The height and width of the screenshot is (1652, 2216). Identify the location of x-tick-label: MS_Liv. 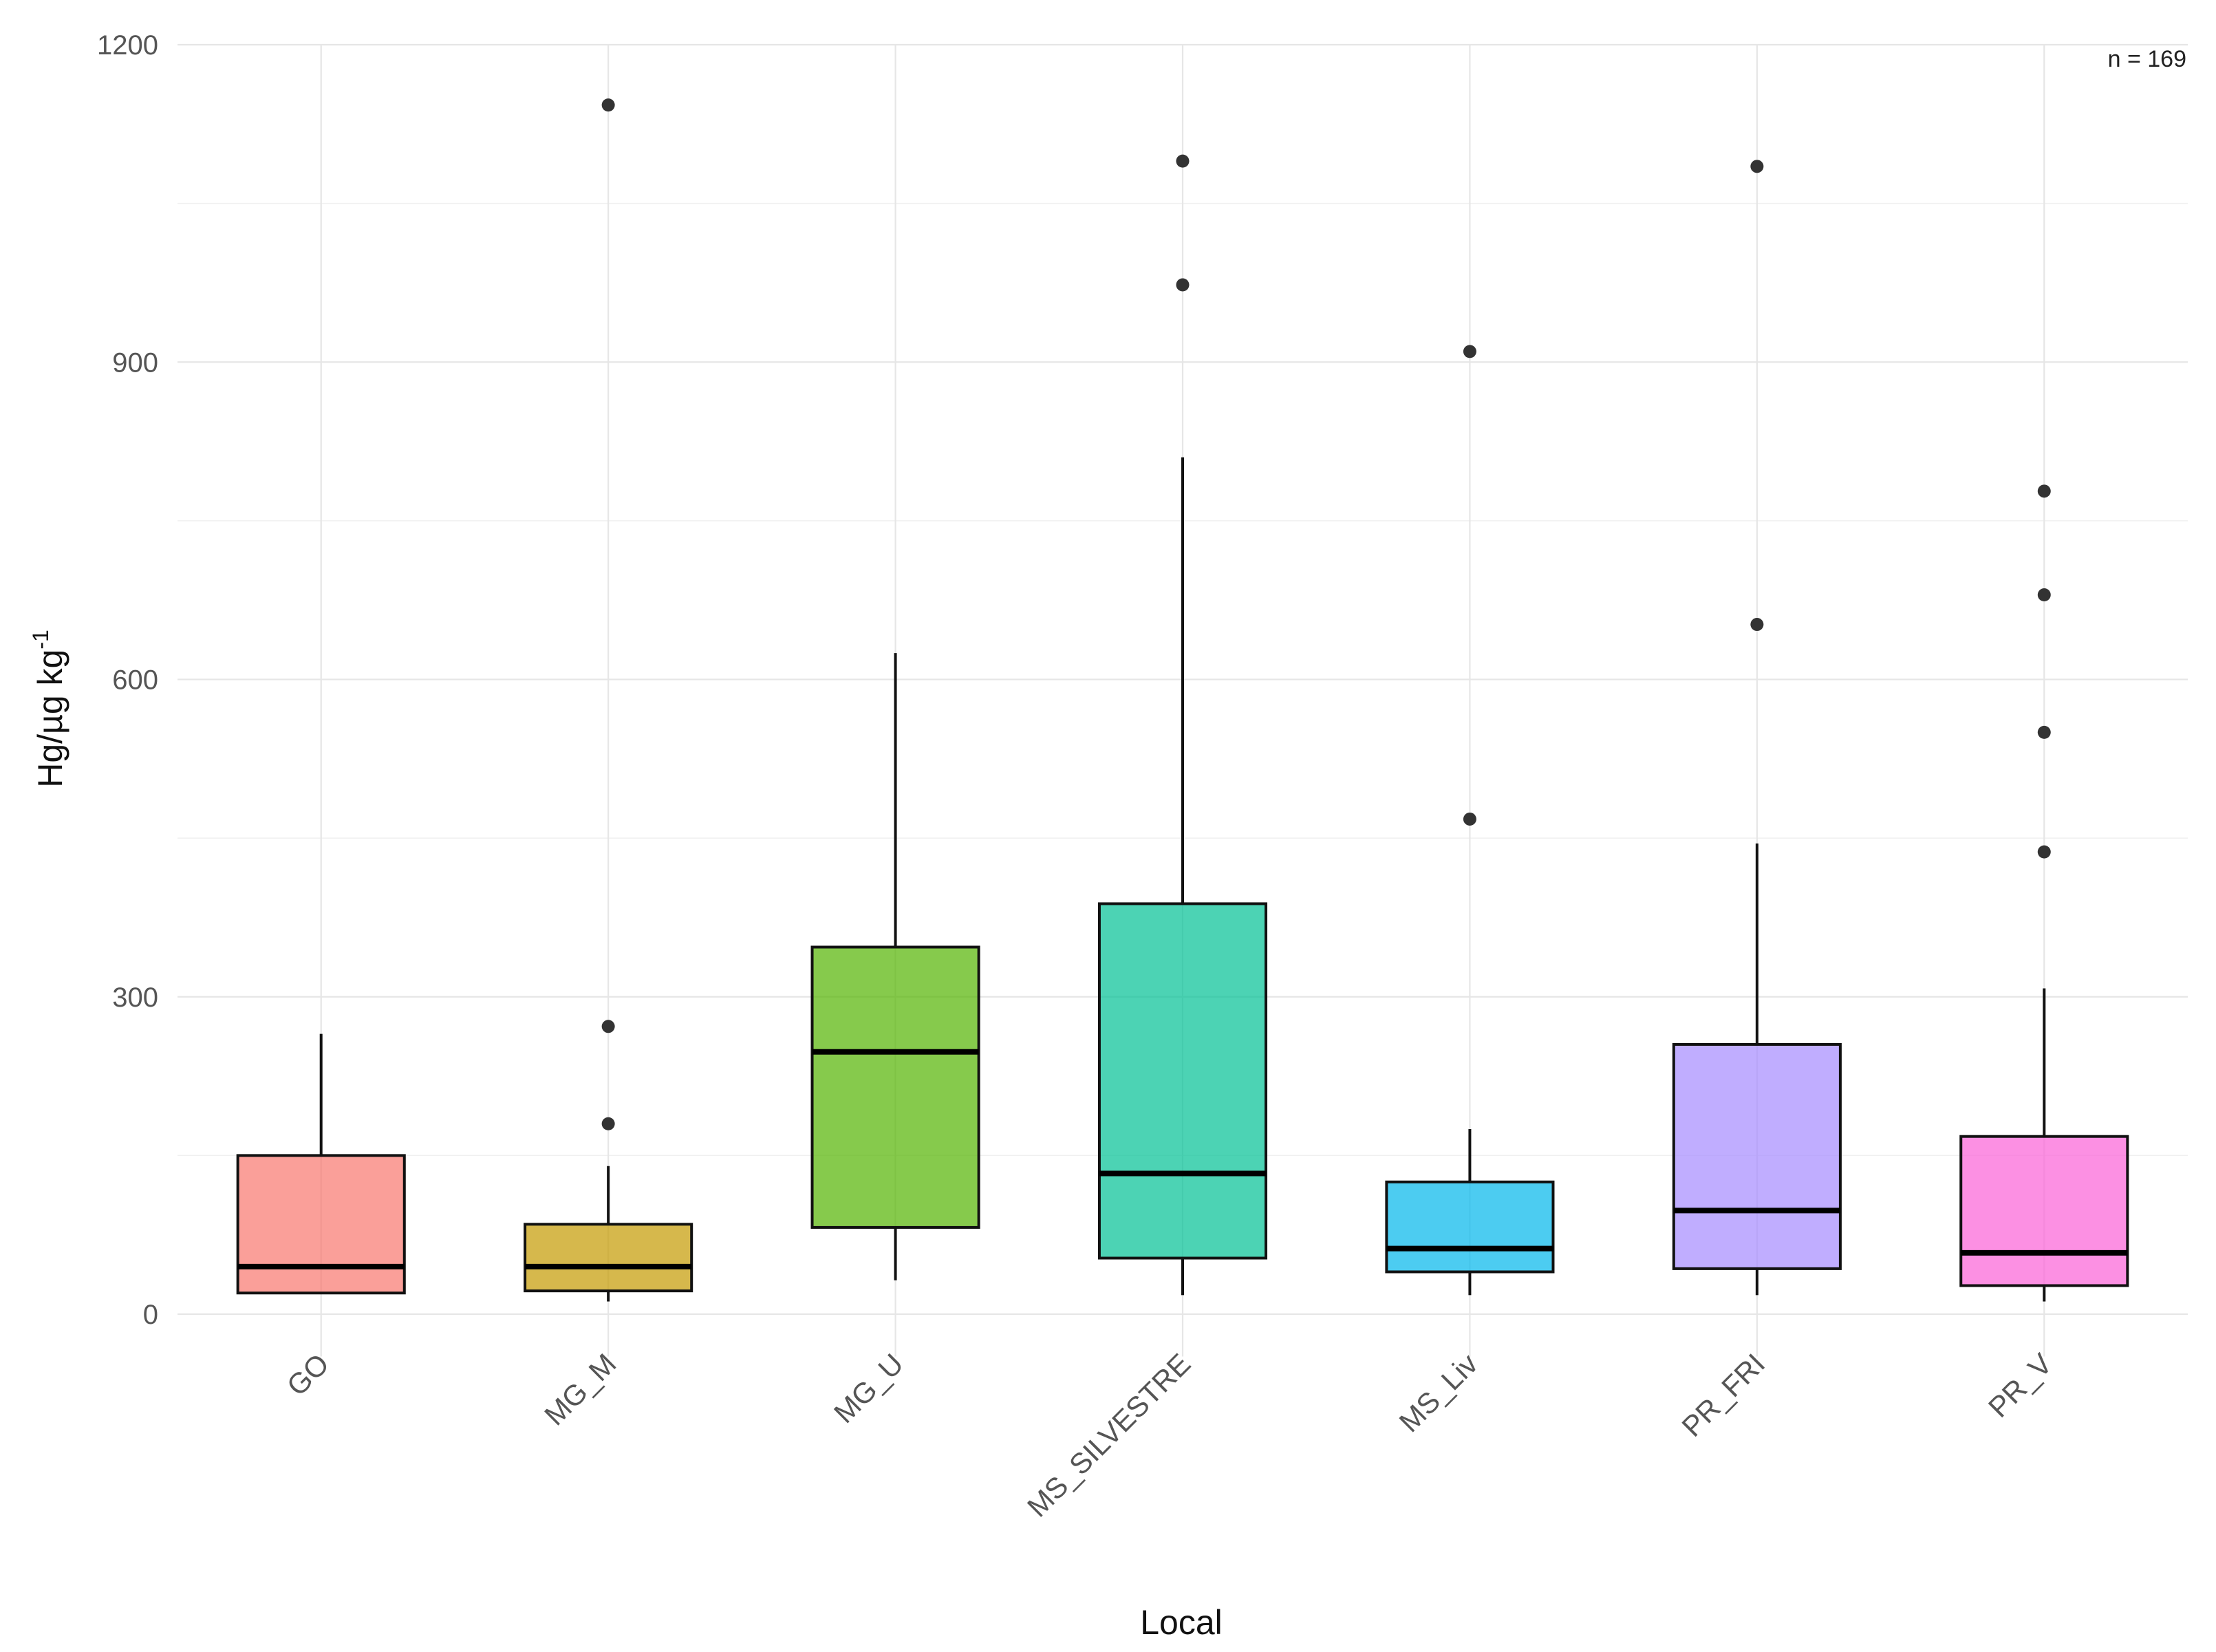
(1438, 1392).